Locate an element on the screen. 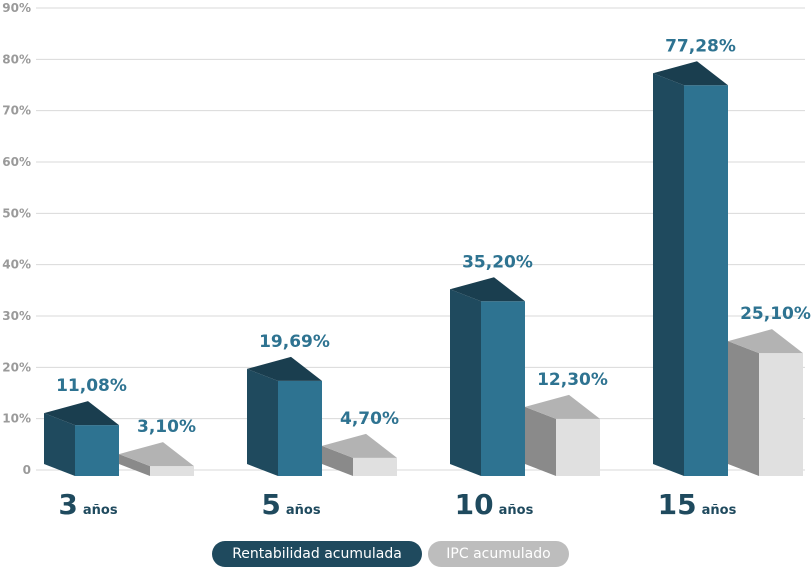 Image resolution: width=811 pixels, height=567 pixels. category-number: 10 is located at coordinates (474, 504).